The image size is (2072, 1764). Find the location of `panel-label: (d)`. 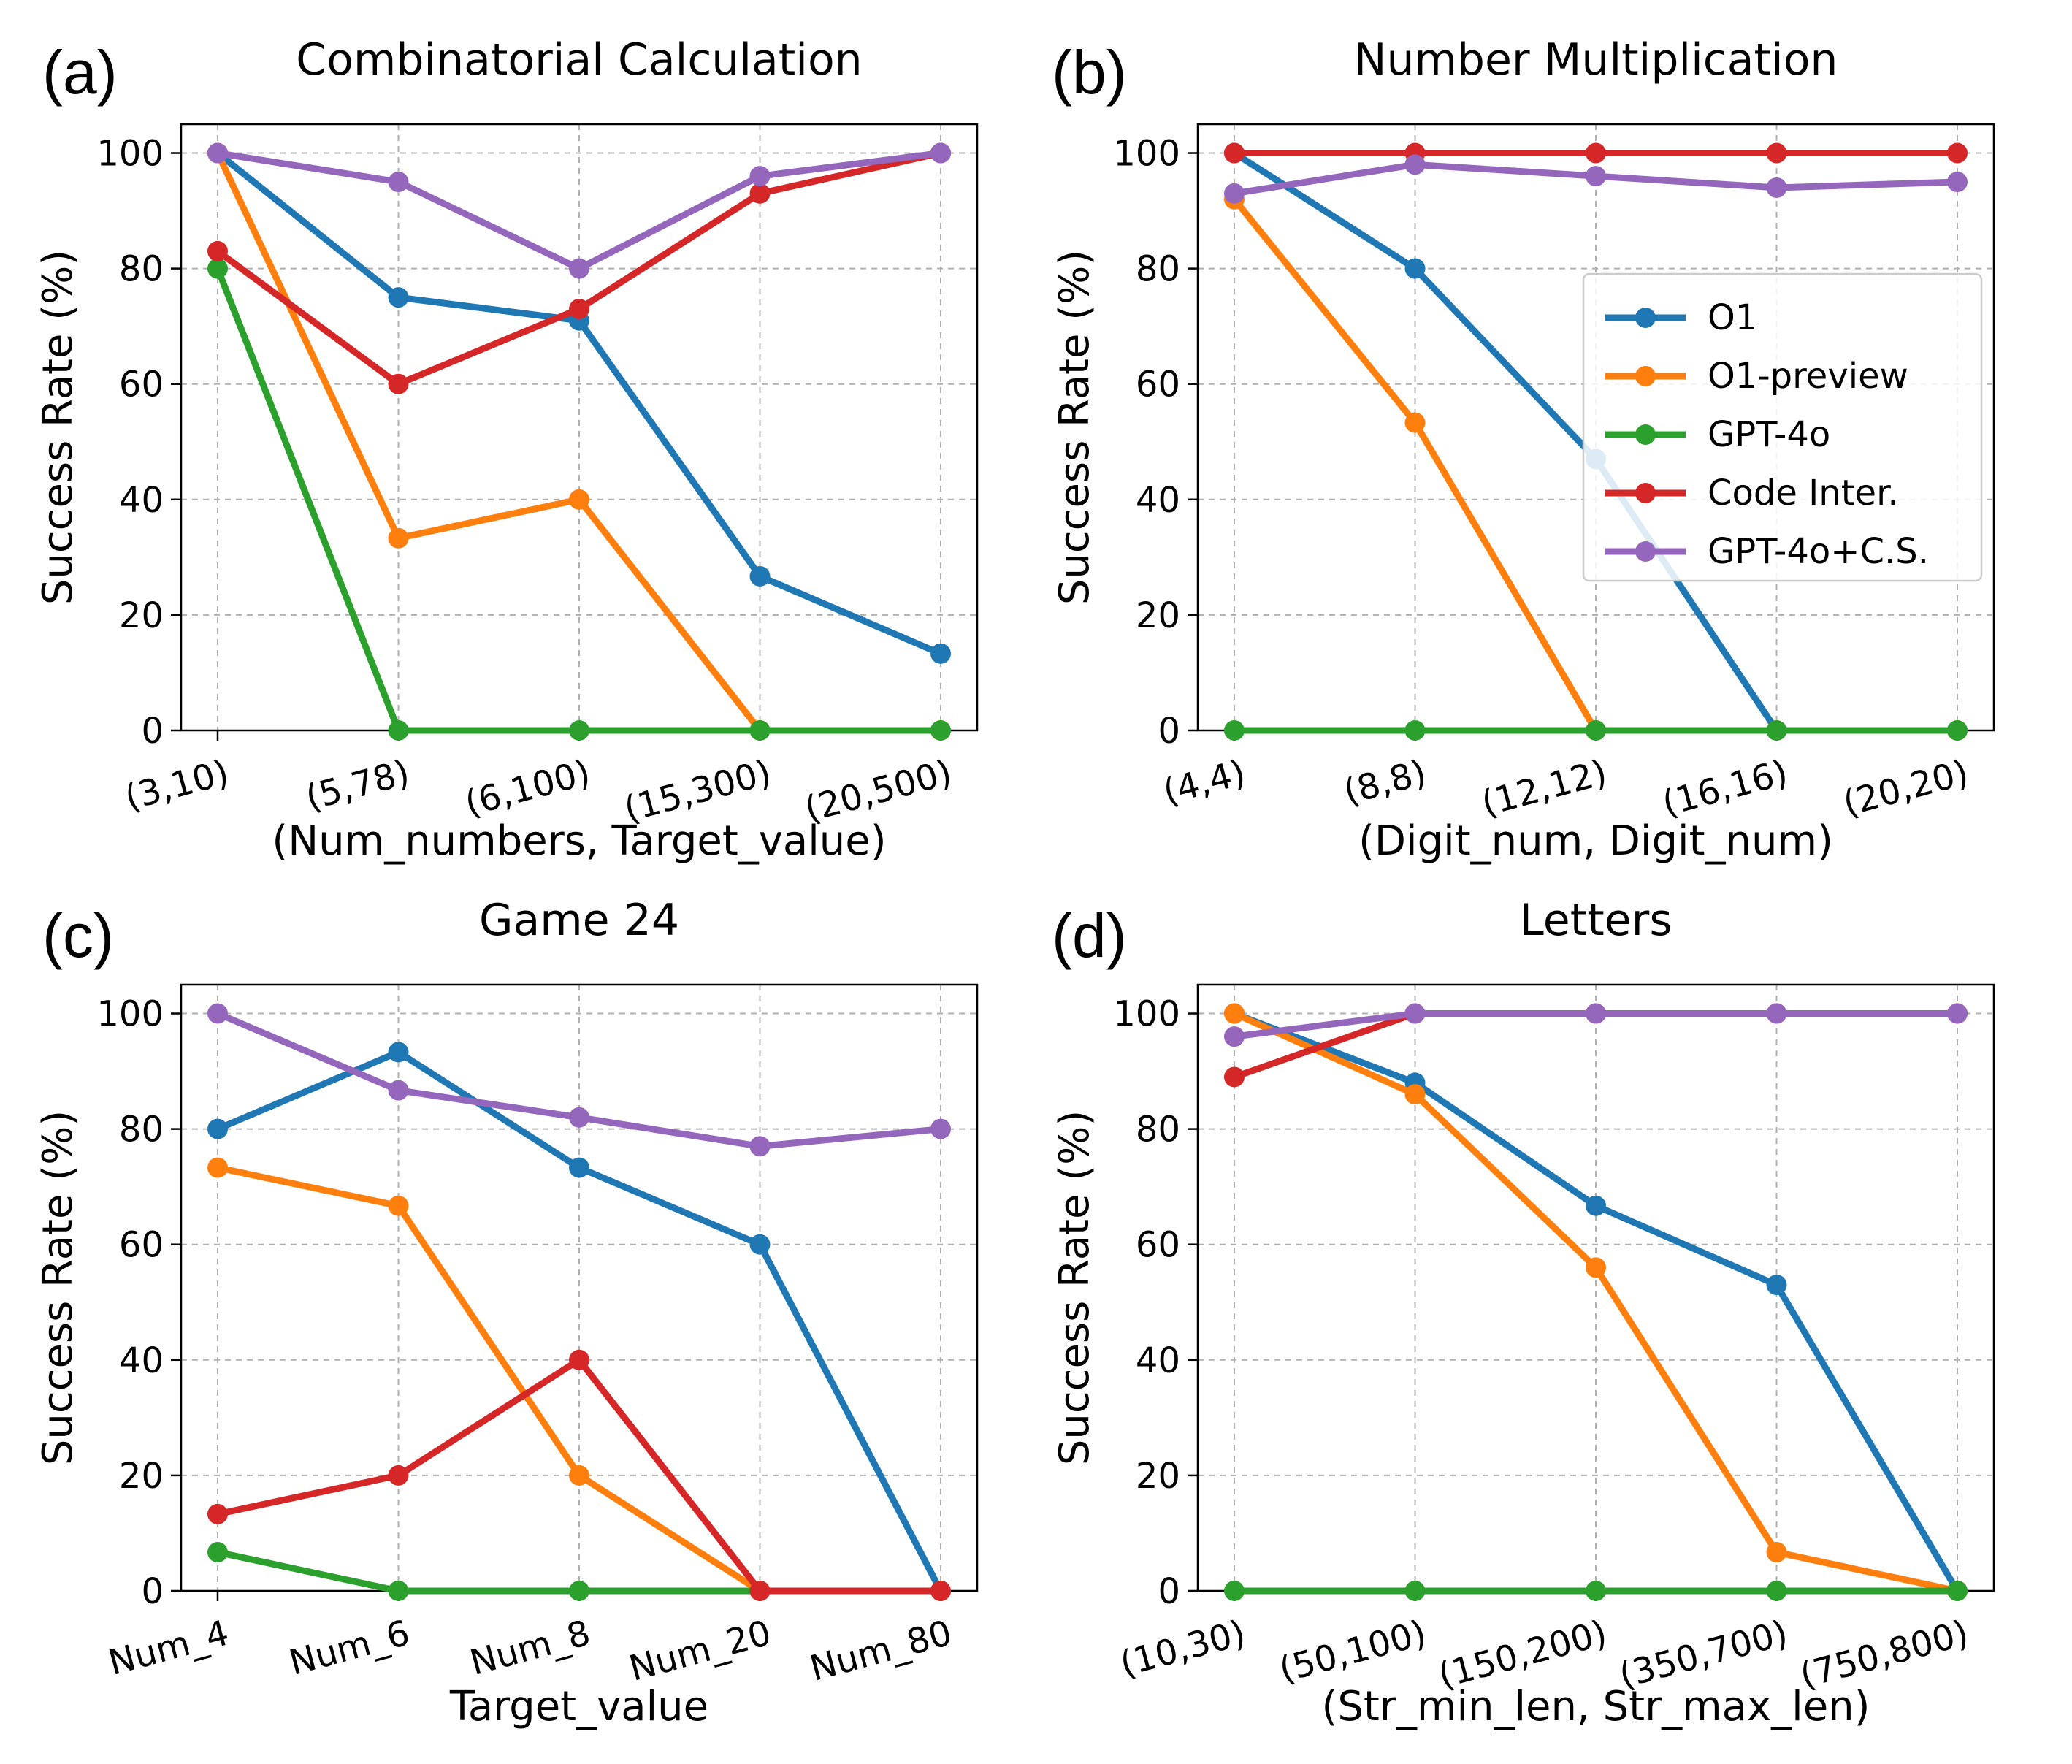

panel-label: (d) is located at coordinates (1089, 936).